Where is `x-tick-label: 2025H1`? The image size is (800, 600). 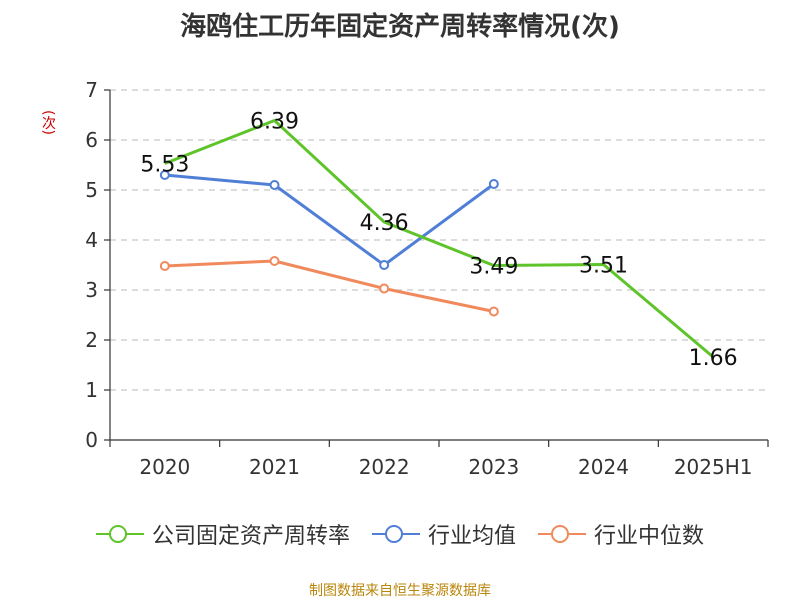
x-tick-label: 2025H1 is located at coordinates (713, 467).